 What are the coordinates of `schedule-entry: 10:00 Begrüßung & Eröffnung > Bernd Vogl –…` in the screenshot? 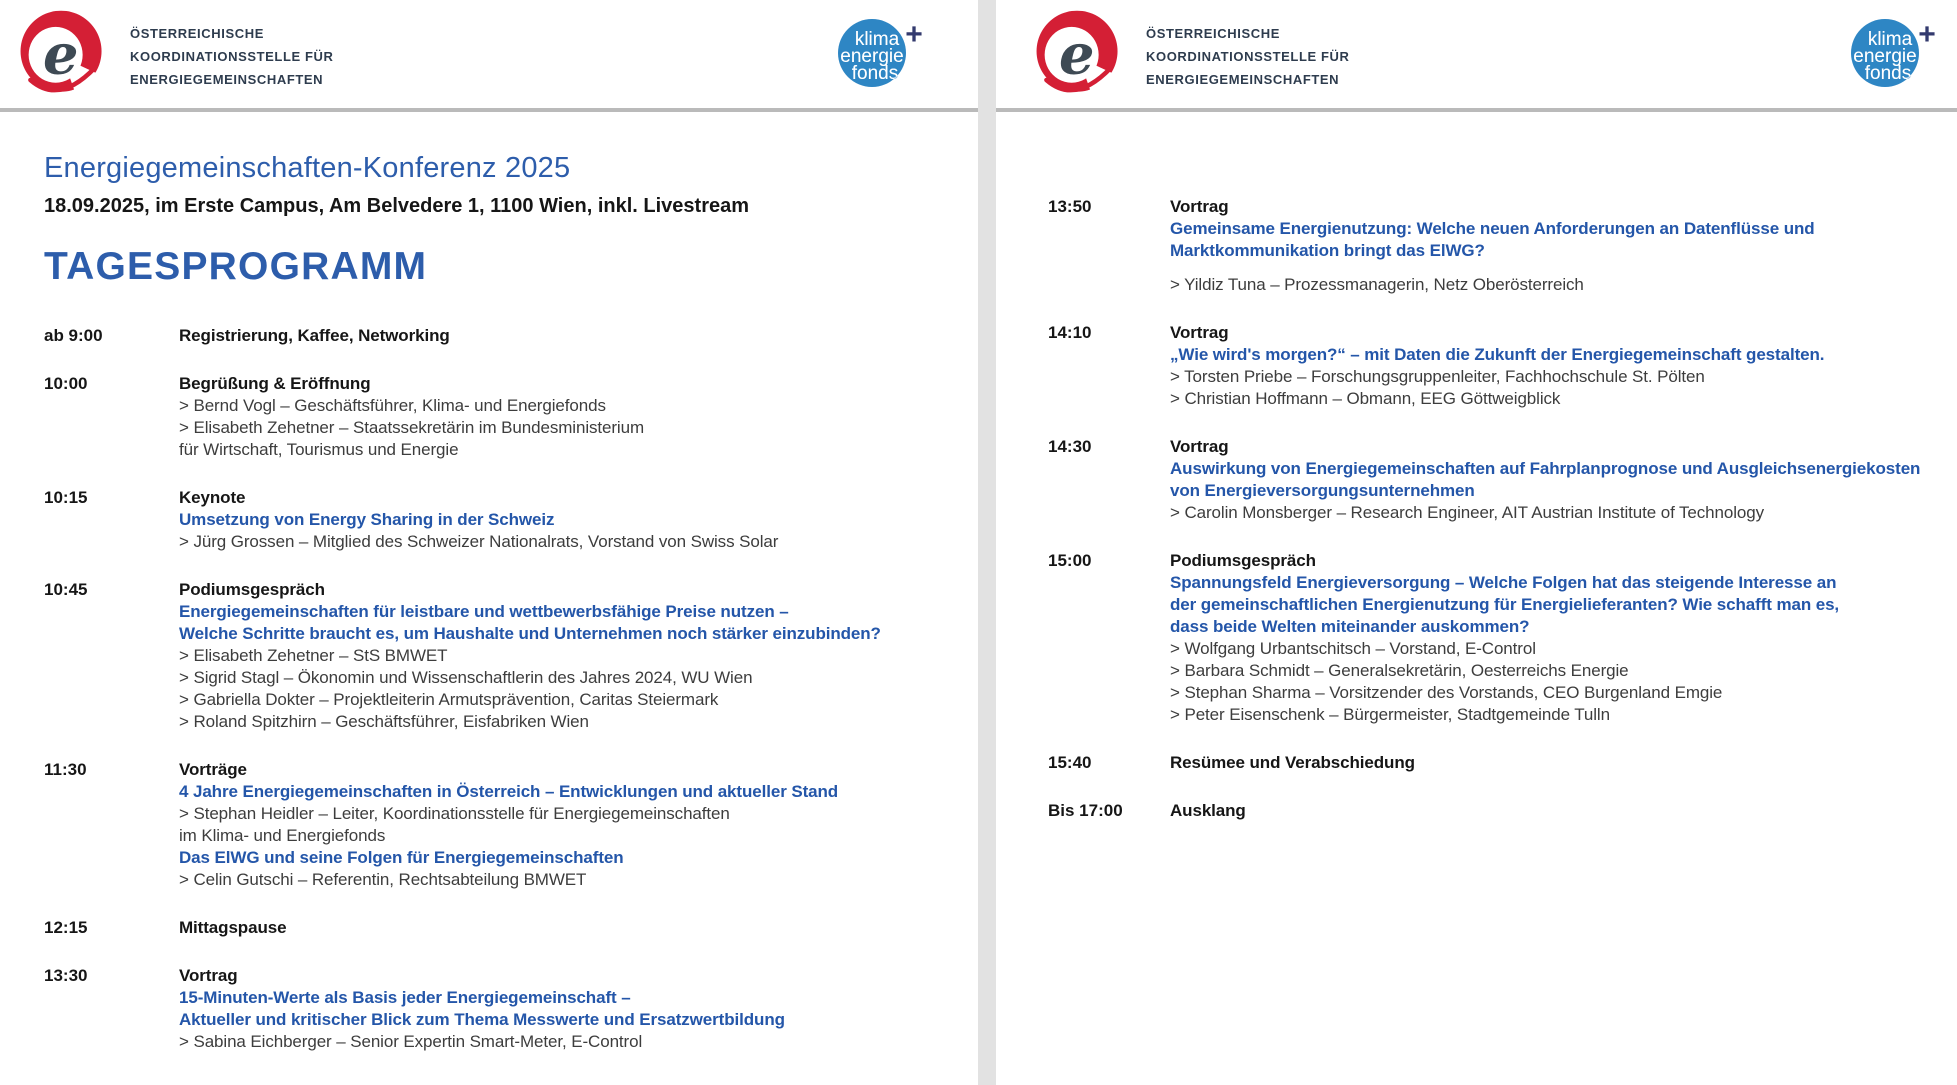 It's located at (501, 417).